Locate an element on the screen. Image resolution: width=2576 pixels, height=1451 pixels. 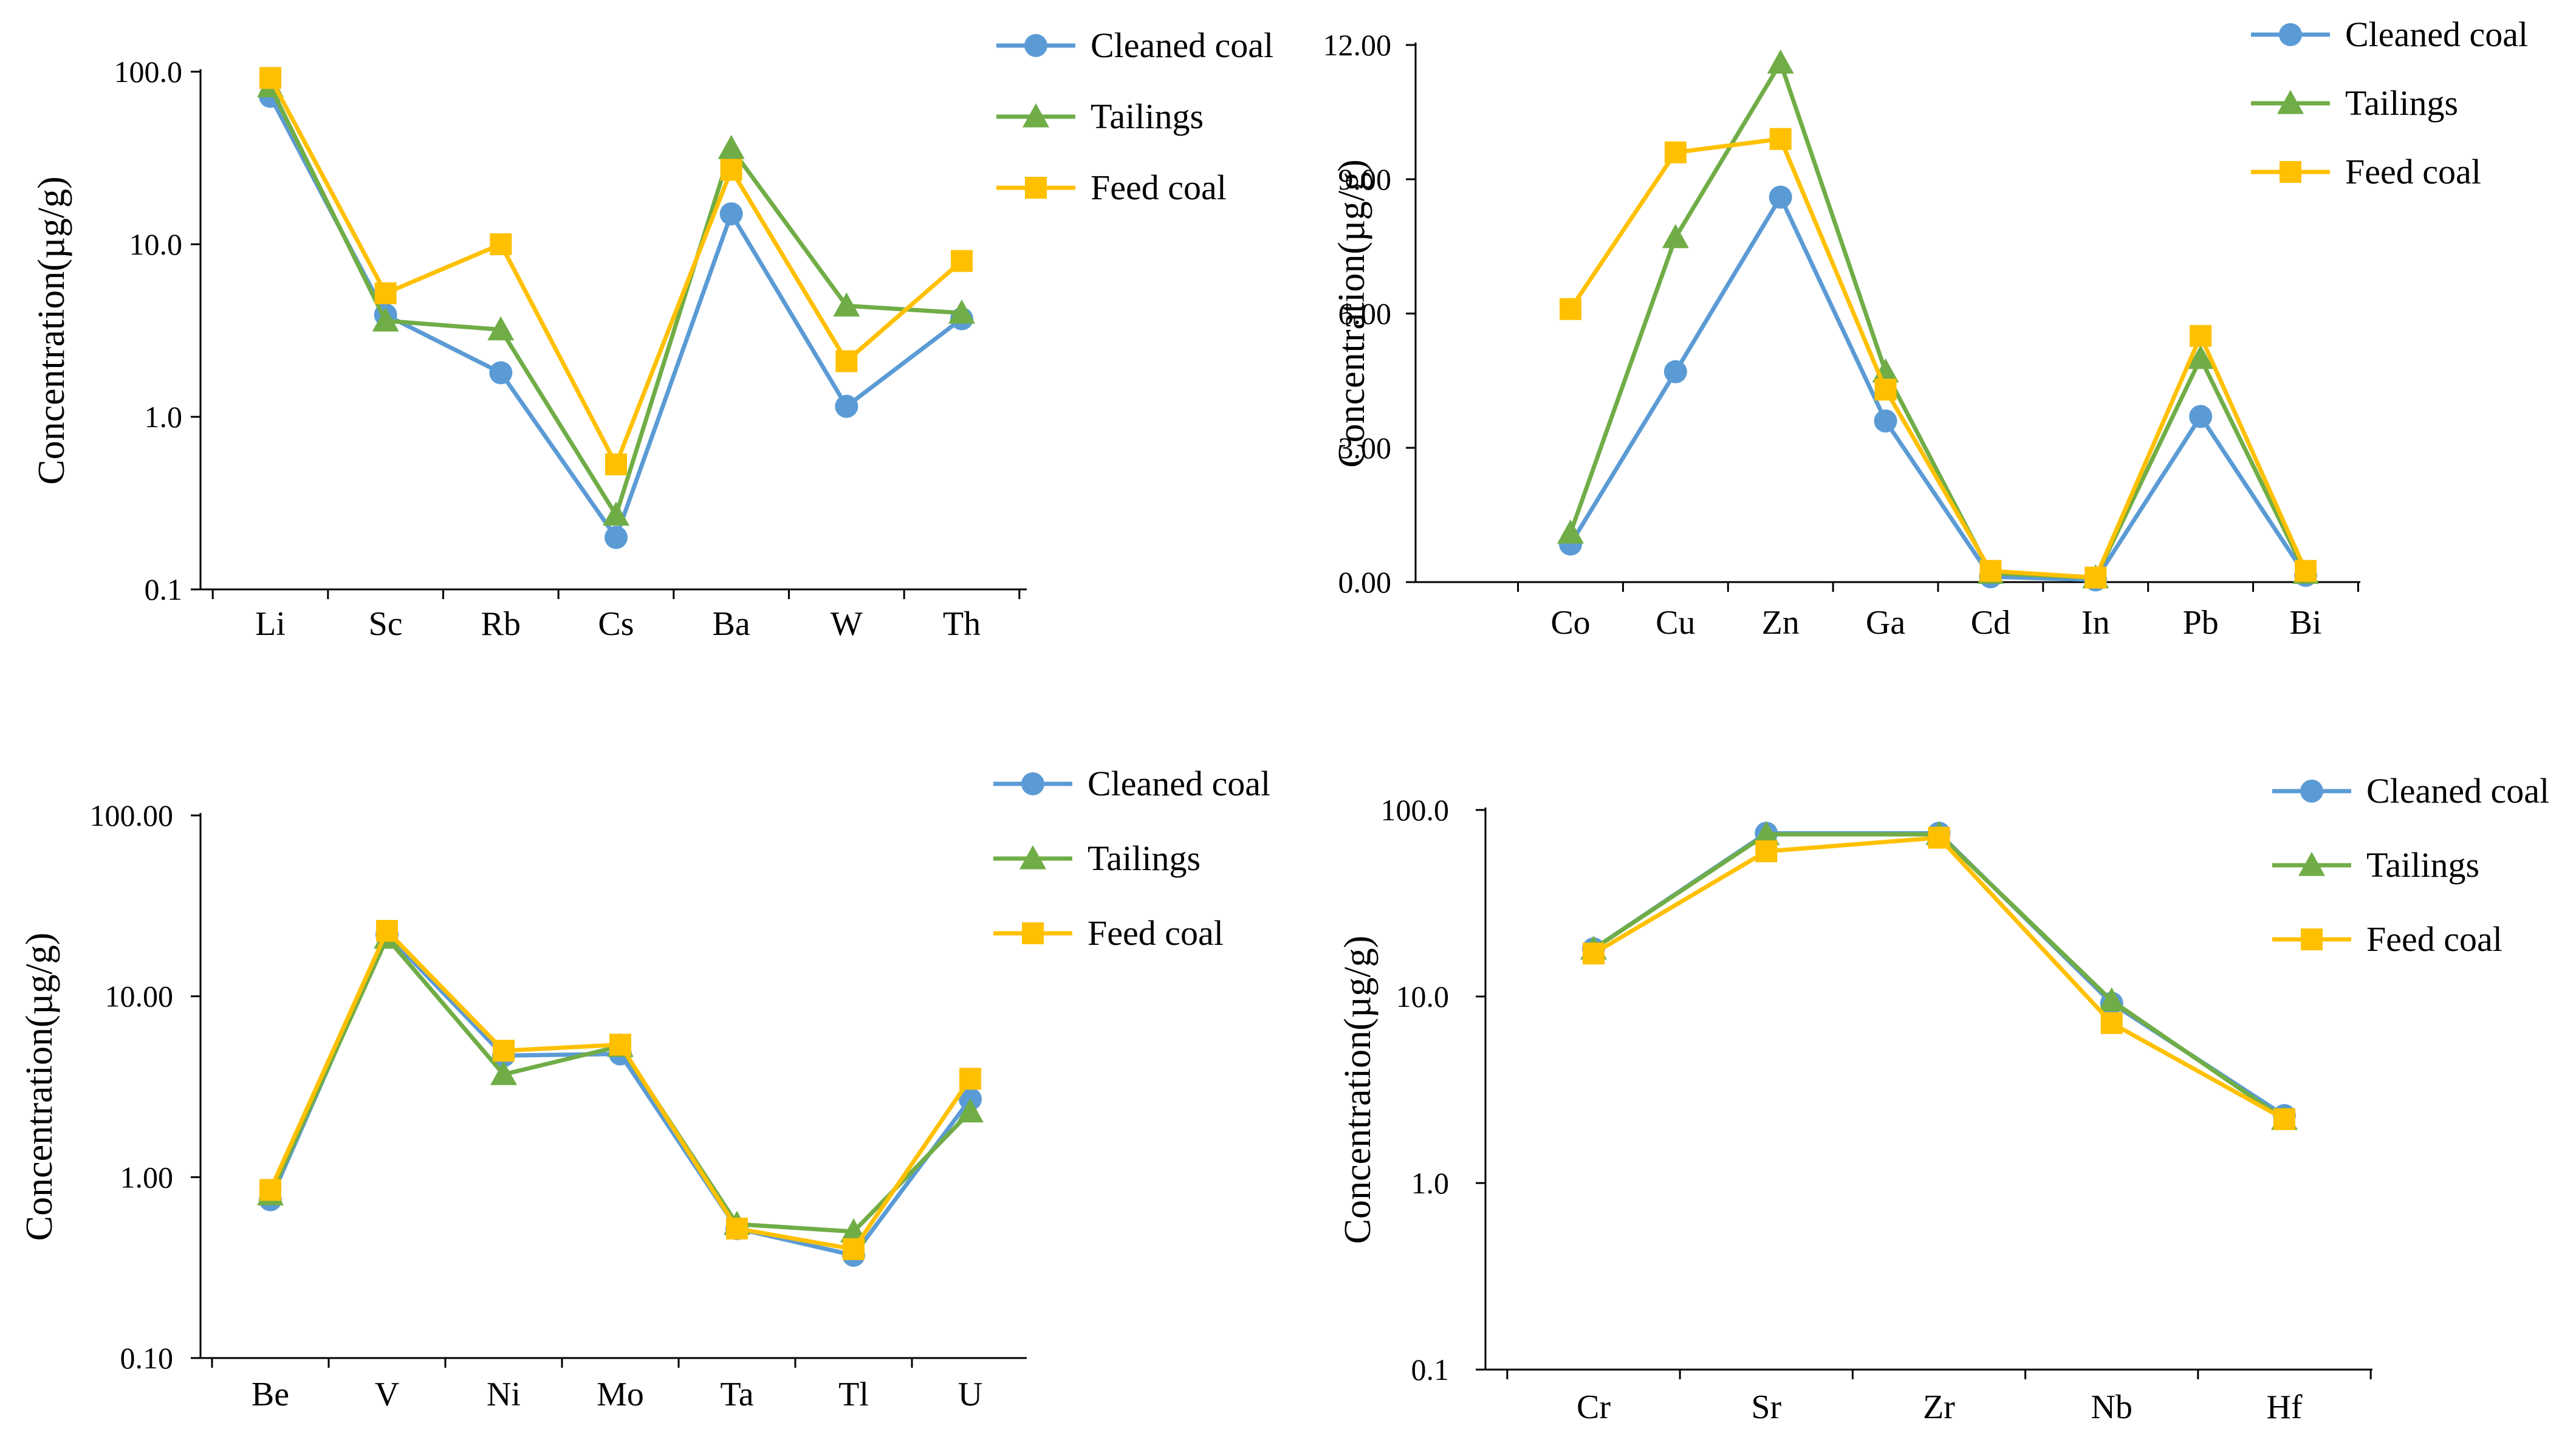
y-tick-label: 1.00 is located at coordinates (147, 1177).